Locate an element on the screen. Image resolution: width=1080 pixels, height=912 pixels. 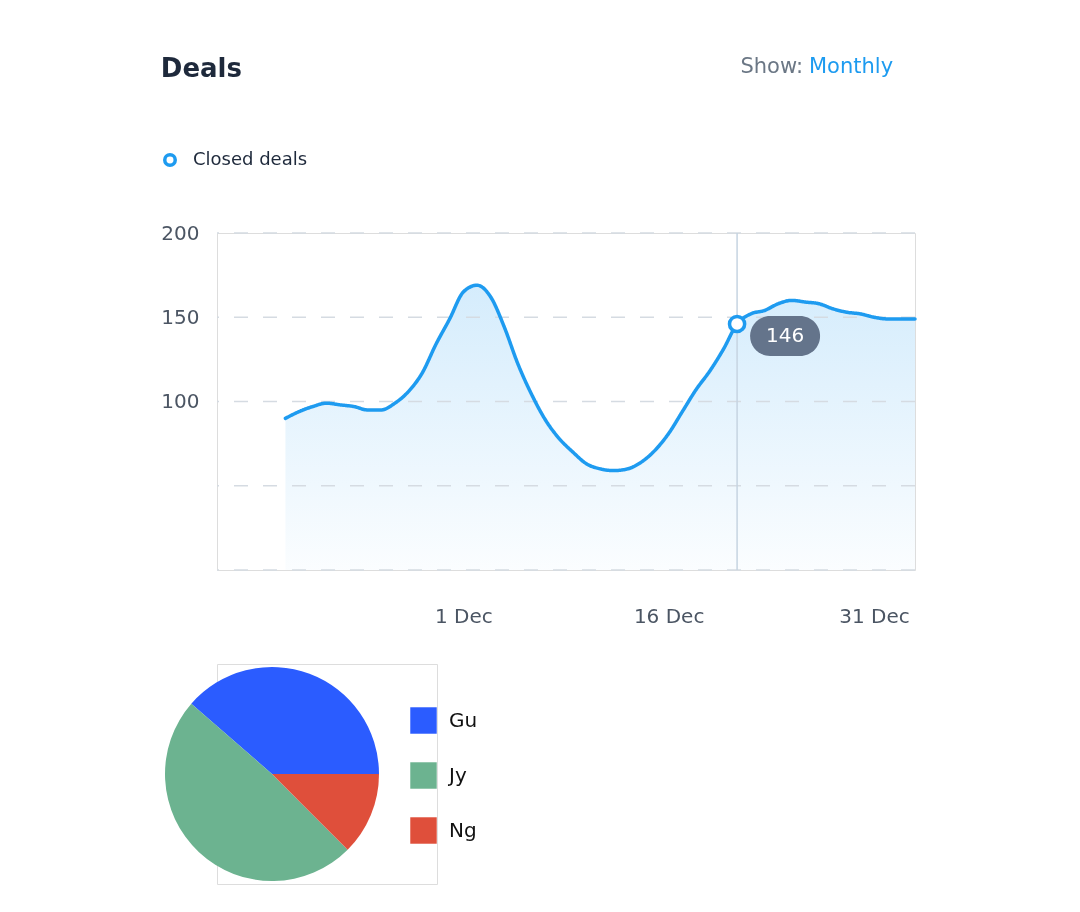
x-tick-label: 1 Dec is located at coordinates (463, 615).